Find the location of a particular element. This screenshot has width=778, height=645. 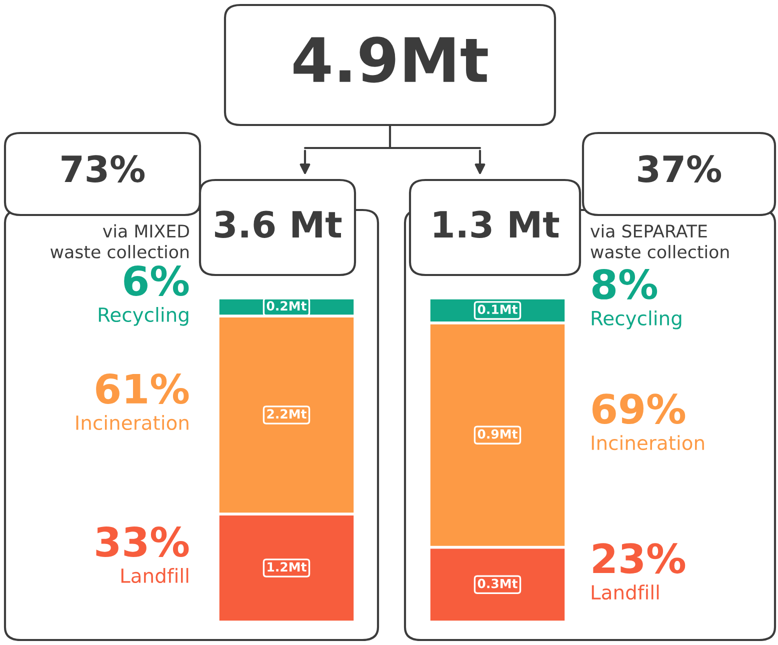

data-label: 0.3Mt is located at coordinates (498, 583).